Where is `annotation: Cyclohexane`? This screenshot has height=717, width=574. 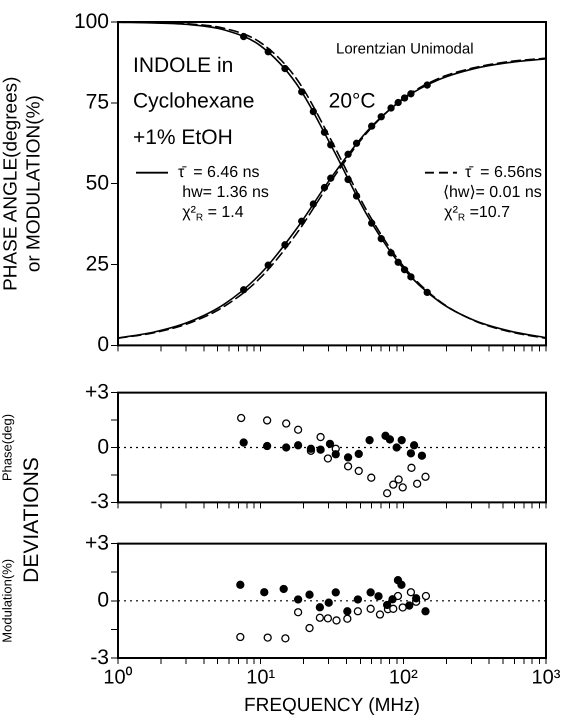
annotation: Cyclohexane is located at coordinates (193, 101).